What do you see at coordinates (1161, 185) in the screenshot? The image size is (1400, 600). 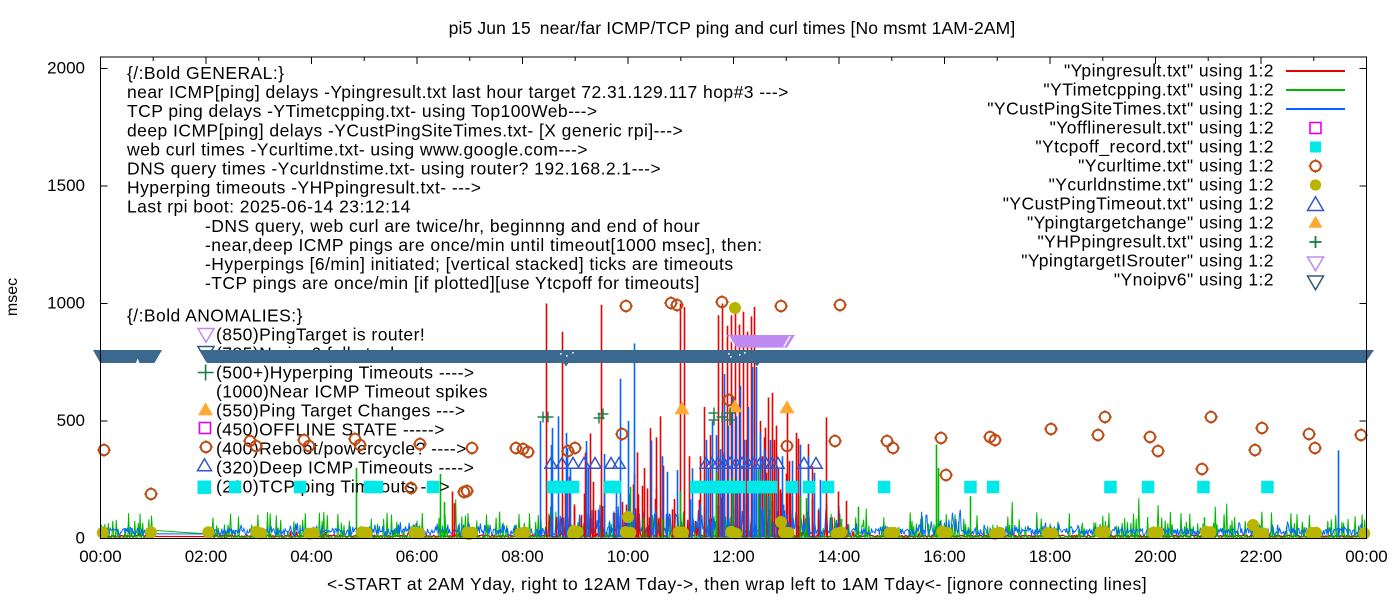 I see `svg-text: "Ycurldnstime.txt" using 1:2` at bounding box center [1161, 185].